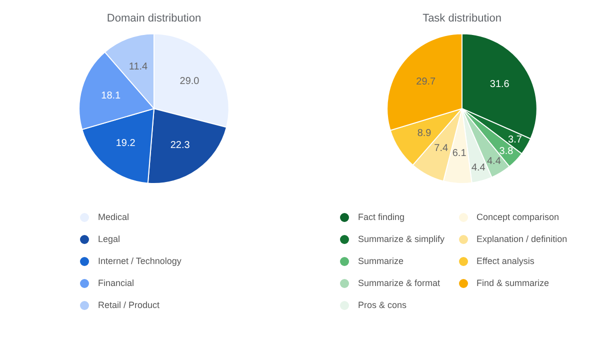  What do you see at coordinates (522, 239) in the screenshot?
I see `legend-label: Explanation / definition` at bounding box center [522, 239].